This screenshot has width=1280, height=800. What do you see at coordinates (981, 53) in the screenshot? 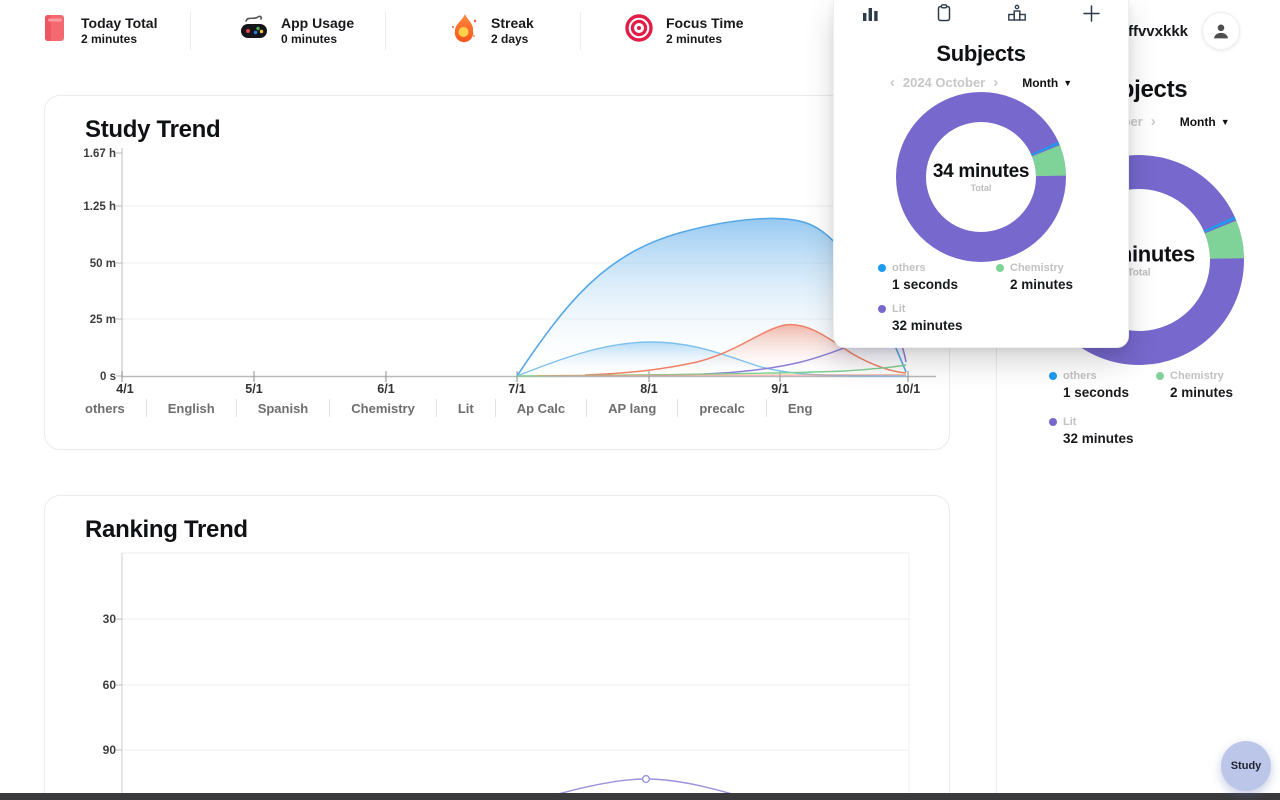
I see `subjects-popup-title: Subjects` at bounding box center [981, 53].